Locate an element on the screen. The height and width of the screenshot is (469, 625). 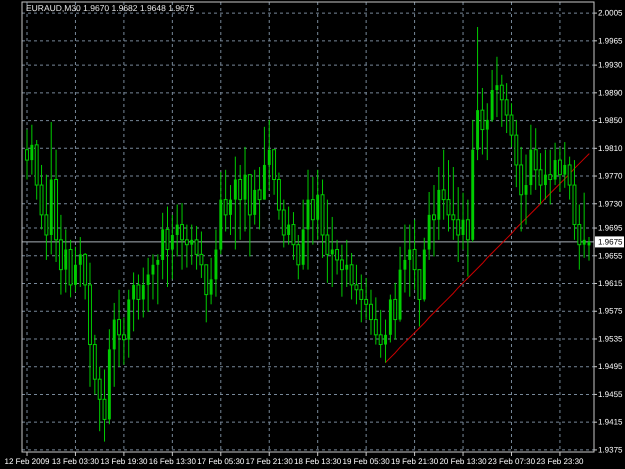
y-tick-label: 1.9375 is located at coordinates (611, 449).